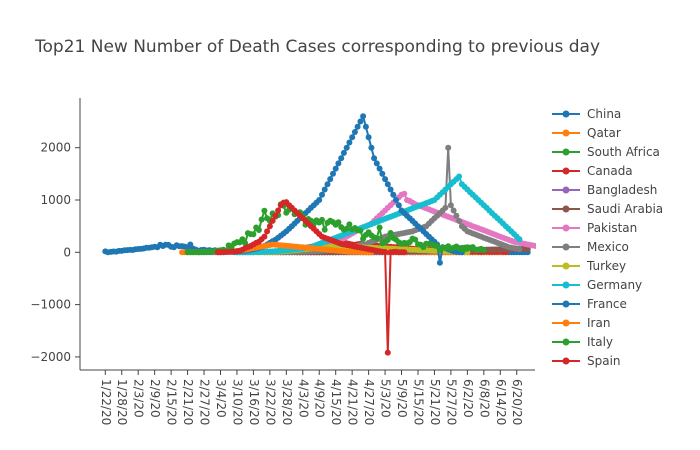  I want to click on legend-item: China, so click(586, 114).